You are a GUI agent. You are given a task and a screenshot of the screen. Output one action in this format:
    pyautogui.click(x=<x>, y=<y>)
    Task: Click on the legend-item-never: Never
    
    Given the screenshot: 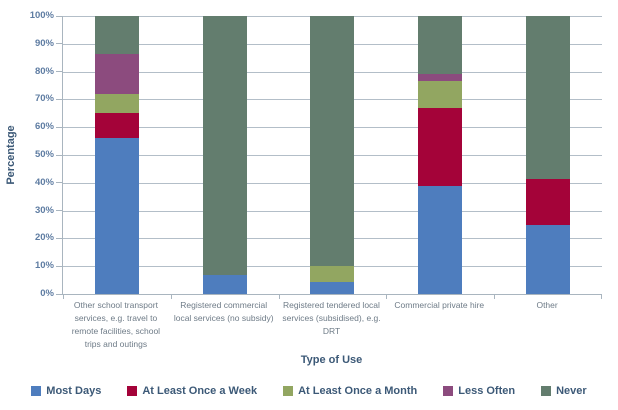 What is the action you would take?
    pyautogui.click(x=564, y=391)
    